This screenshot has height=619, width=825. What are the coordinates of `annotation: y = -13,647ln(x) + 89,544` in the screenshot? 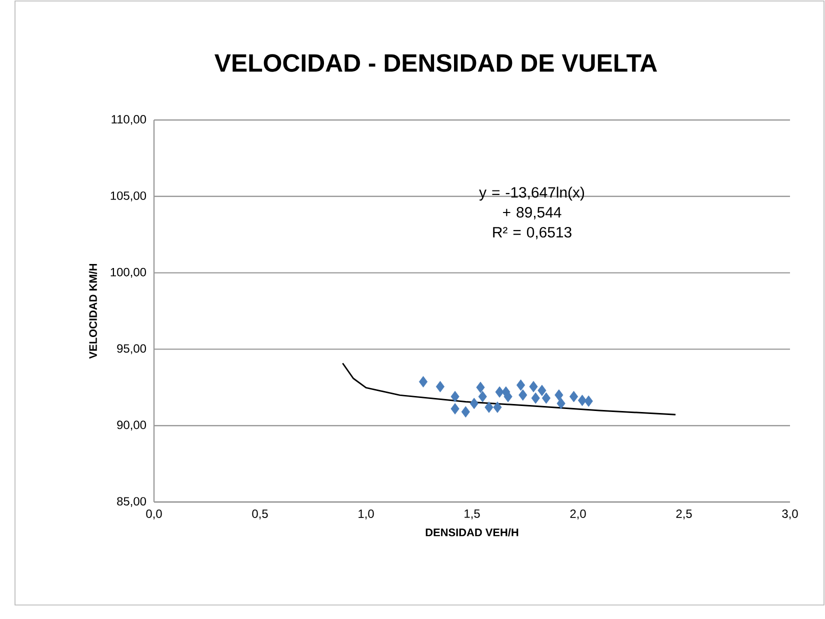 It's located at (531, 203).